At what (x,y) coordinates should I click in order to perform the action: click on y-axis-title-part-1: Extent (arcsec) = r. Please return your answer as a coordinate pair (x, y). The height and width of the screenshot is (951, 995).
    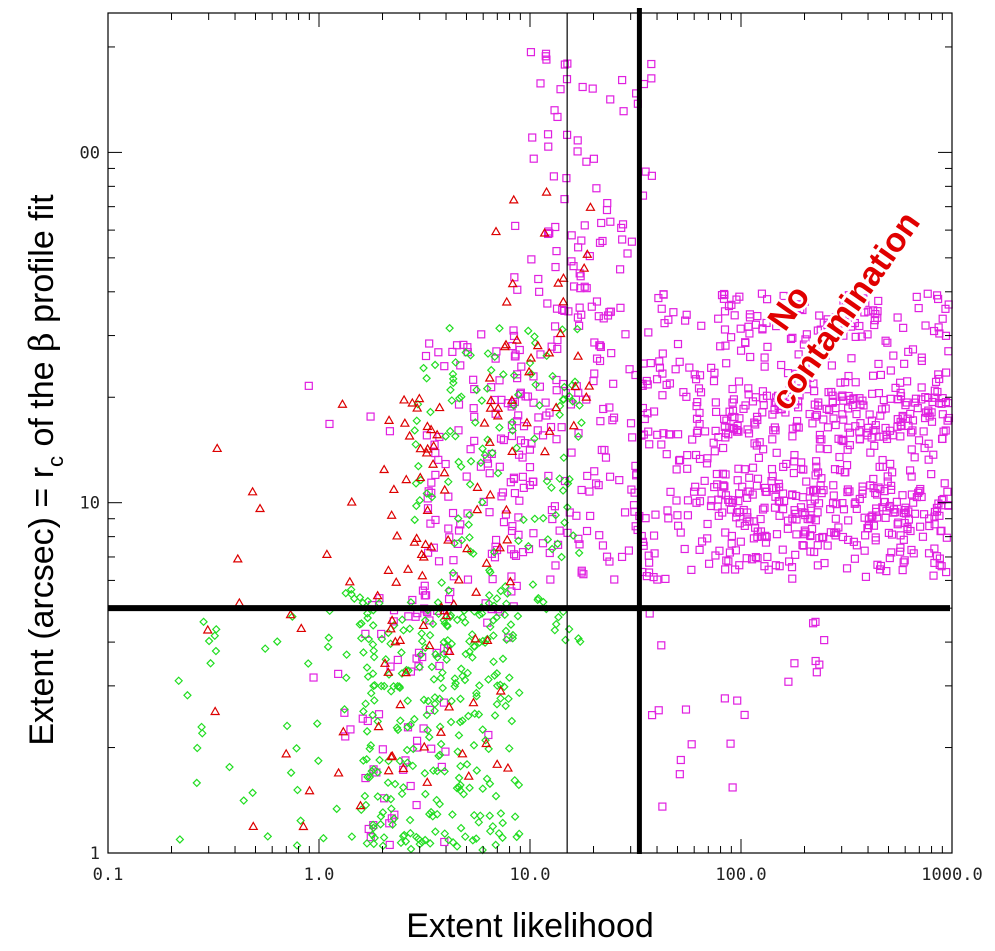
    Looking at the image, I should click on (42, 606).